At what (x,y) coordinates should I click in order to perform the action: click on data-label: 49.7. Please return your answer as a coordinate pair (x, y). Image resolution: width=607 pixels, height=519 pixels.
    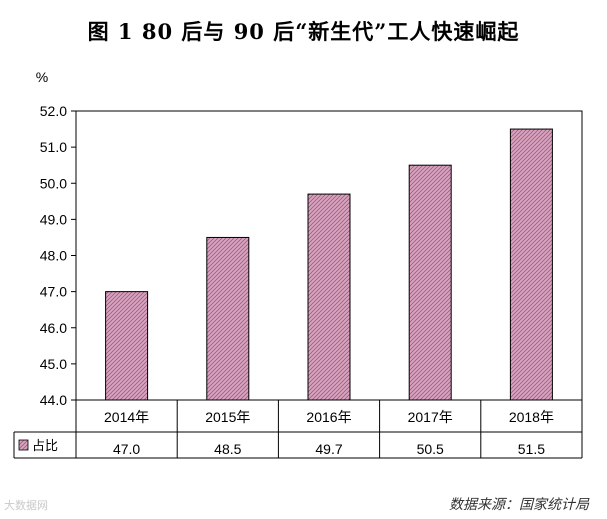
    Looking at the image, I should click on (328, 449).